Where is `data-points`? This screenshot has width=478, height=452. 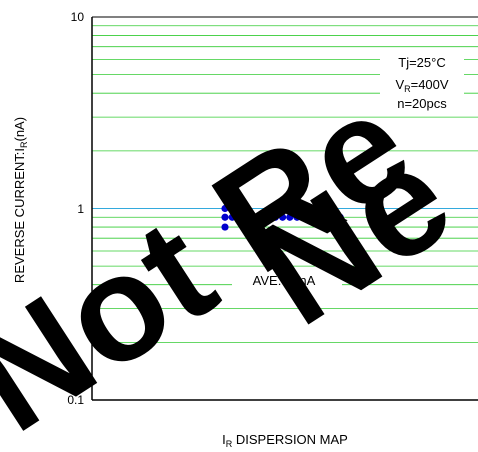
data-points is located at coordinates (282, 217).